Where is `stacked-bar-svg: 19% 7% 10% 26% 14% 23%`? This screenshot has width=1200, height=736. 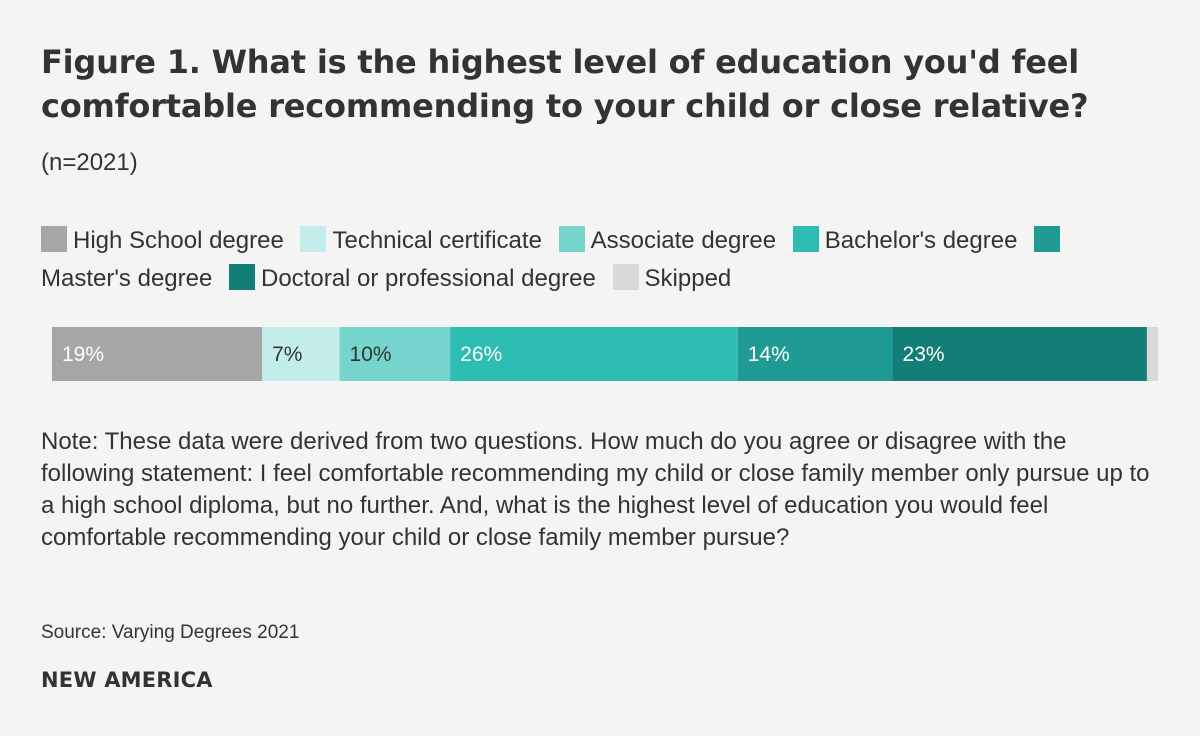 stacked-bar-svg: 19% 7% 10% 26% 14% 23% is located at coordinates (605, 354).